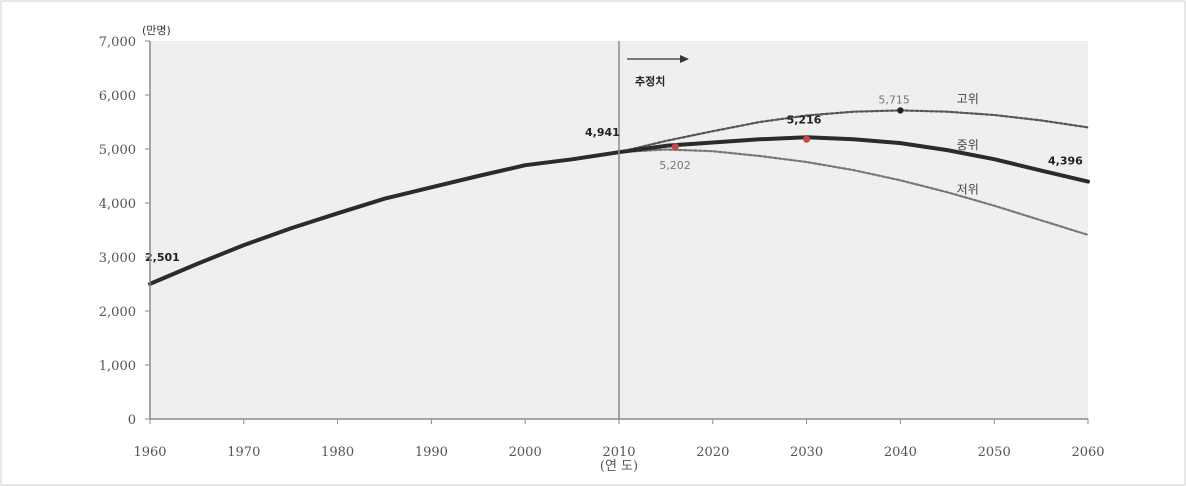  I want to click on y-unit-label: (만명), so click(156, 30).